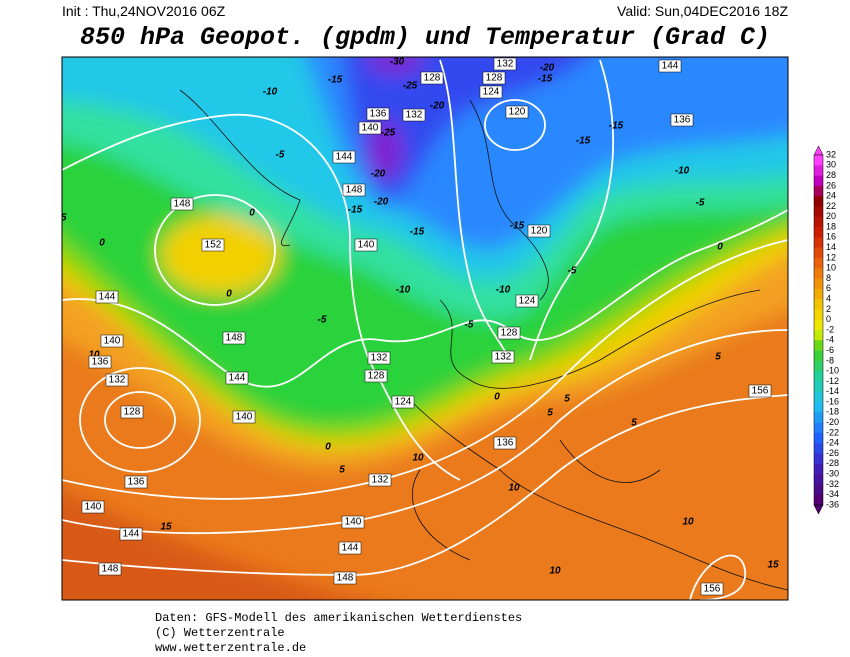 The height and width of the screenshot is (657, 850). Describe the element at coordinates (760, 391) in the screenshot. I see `geopotential-label: 156` at that location.